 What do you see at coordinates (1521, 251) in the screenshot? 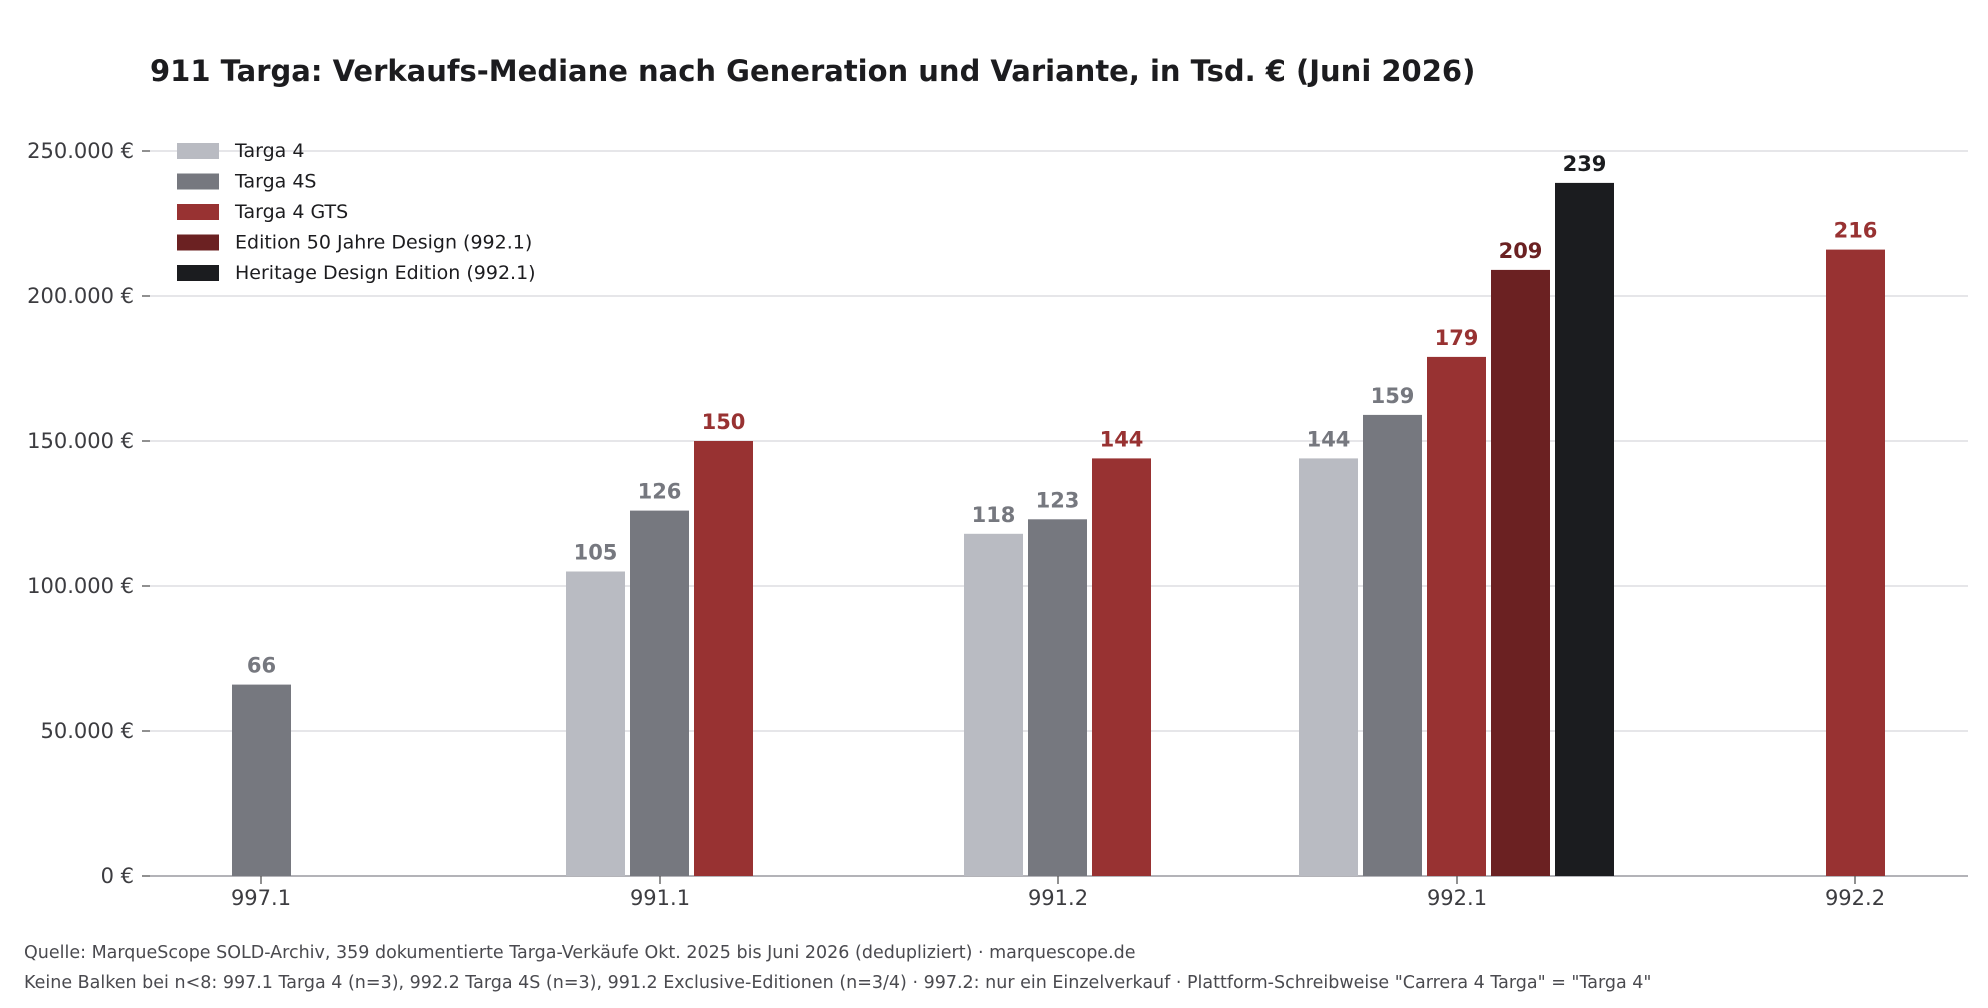
I see `data-label: 209` at bounding box center [1521, 251].